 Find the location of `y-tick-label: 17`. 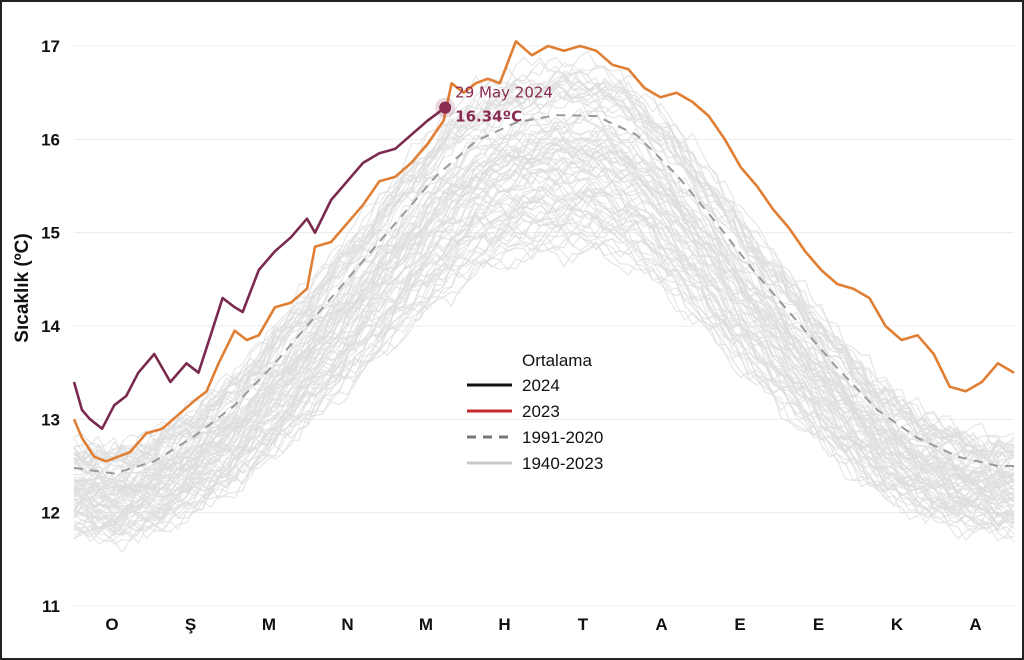

y-tick-label: 17 is located at coordinates (50, 46).